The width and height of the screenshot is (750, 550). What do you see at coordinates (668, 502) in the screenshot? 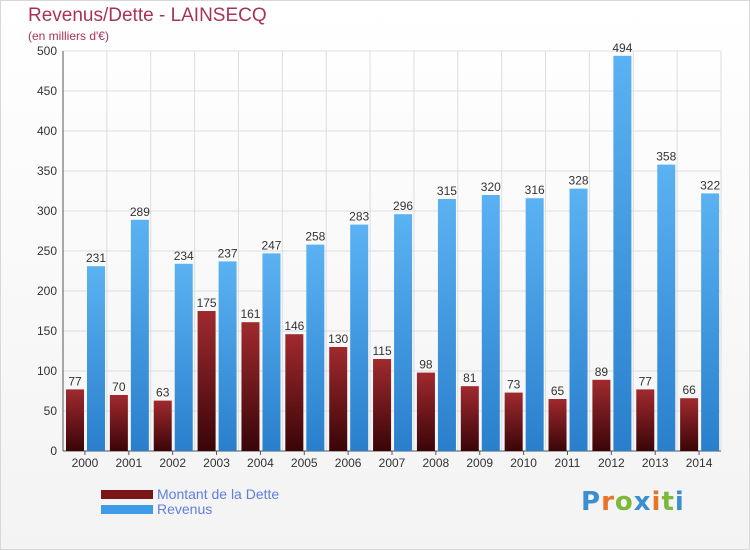
I see `logo-letter: t` at bounding box center [668, 502].